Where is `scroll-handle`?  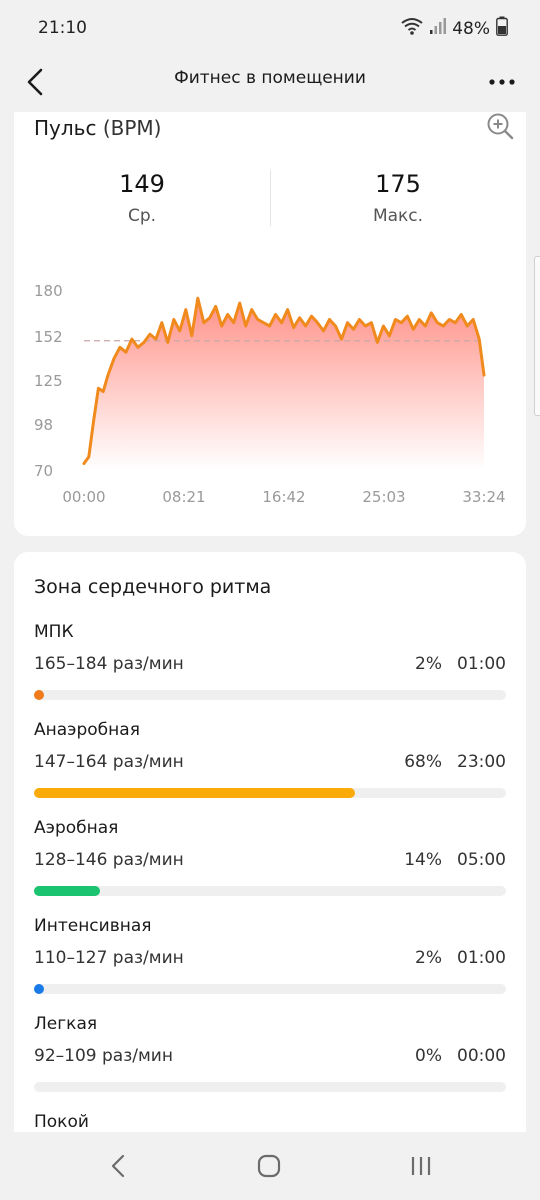
scroll-handle is located at coordinates (537, 336).